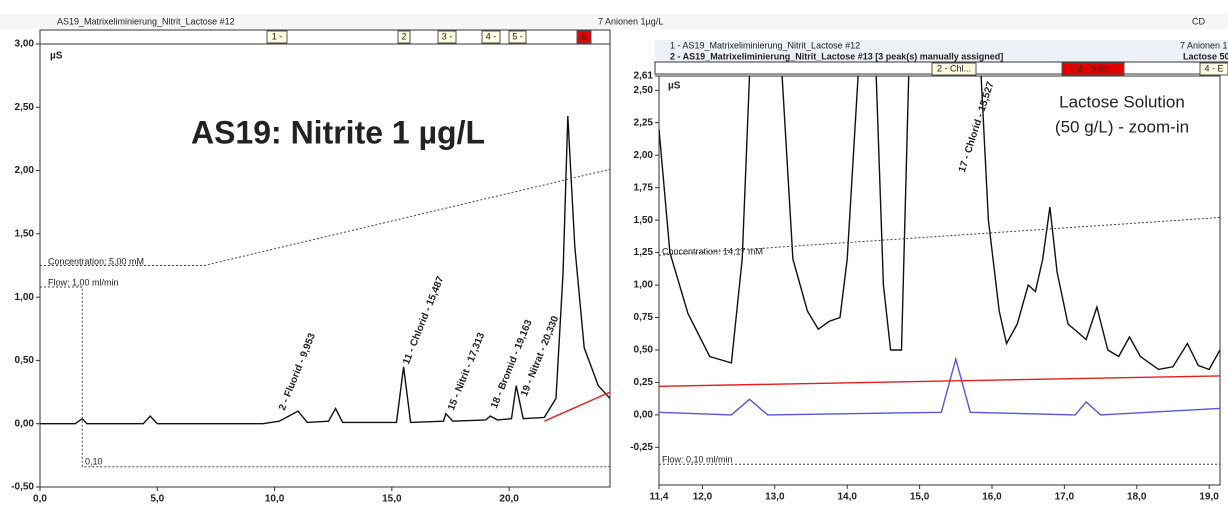 This screenshot has height=513, width=1228. I want to click on y-tick-label: 2,61, so click(644, 76).